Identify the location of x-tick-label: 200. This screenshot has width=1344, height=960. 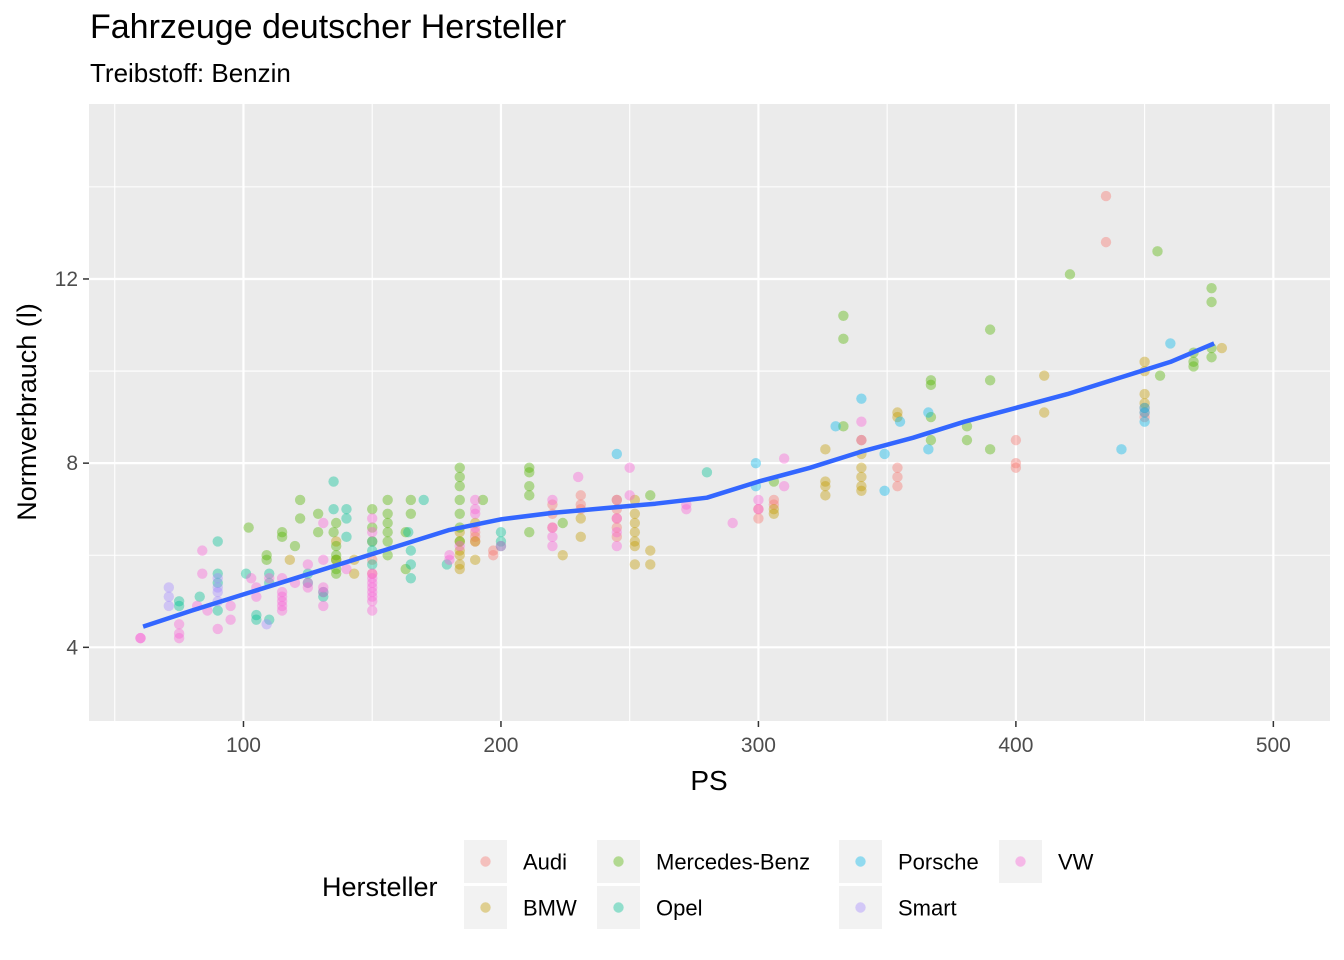
(500, 745).